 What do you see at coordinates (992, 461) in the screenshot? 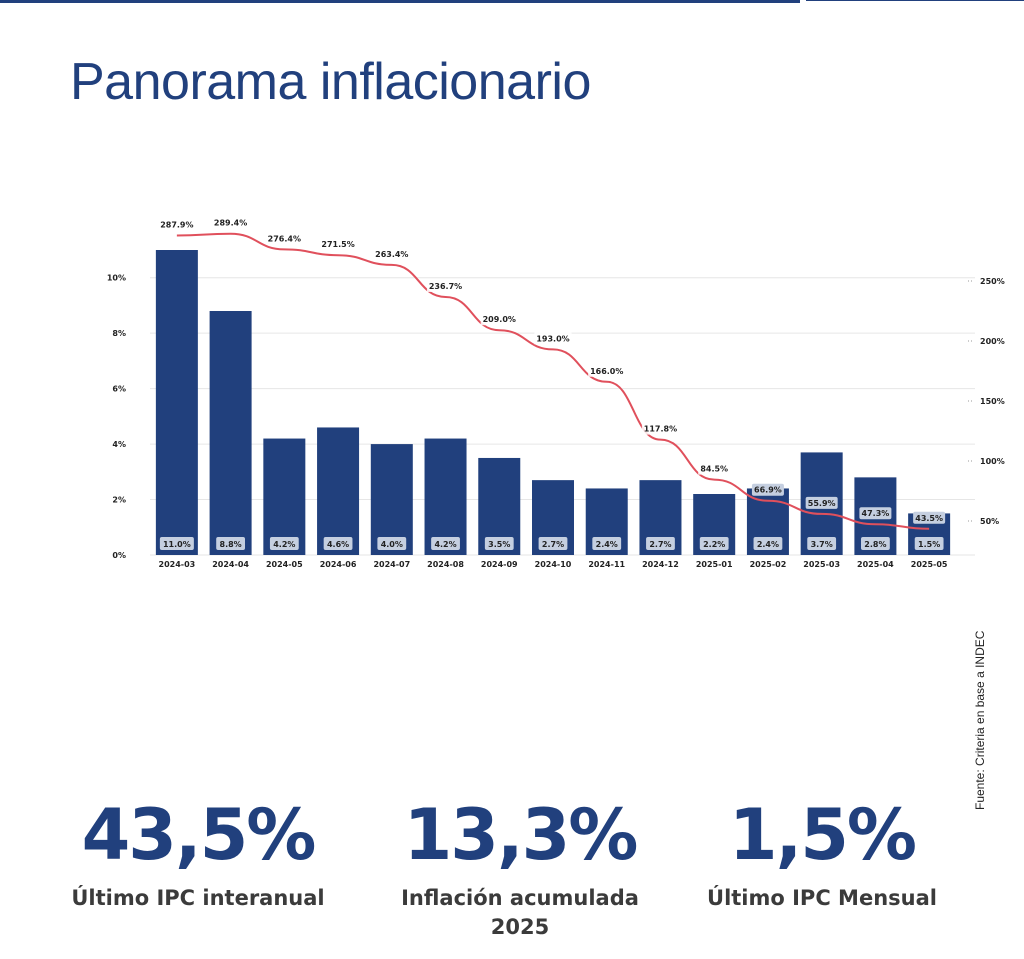
I see `y-right-tick-label: 100%` at bounding box center [992, 461].